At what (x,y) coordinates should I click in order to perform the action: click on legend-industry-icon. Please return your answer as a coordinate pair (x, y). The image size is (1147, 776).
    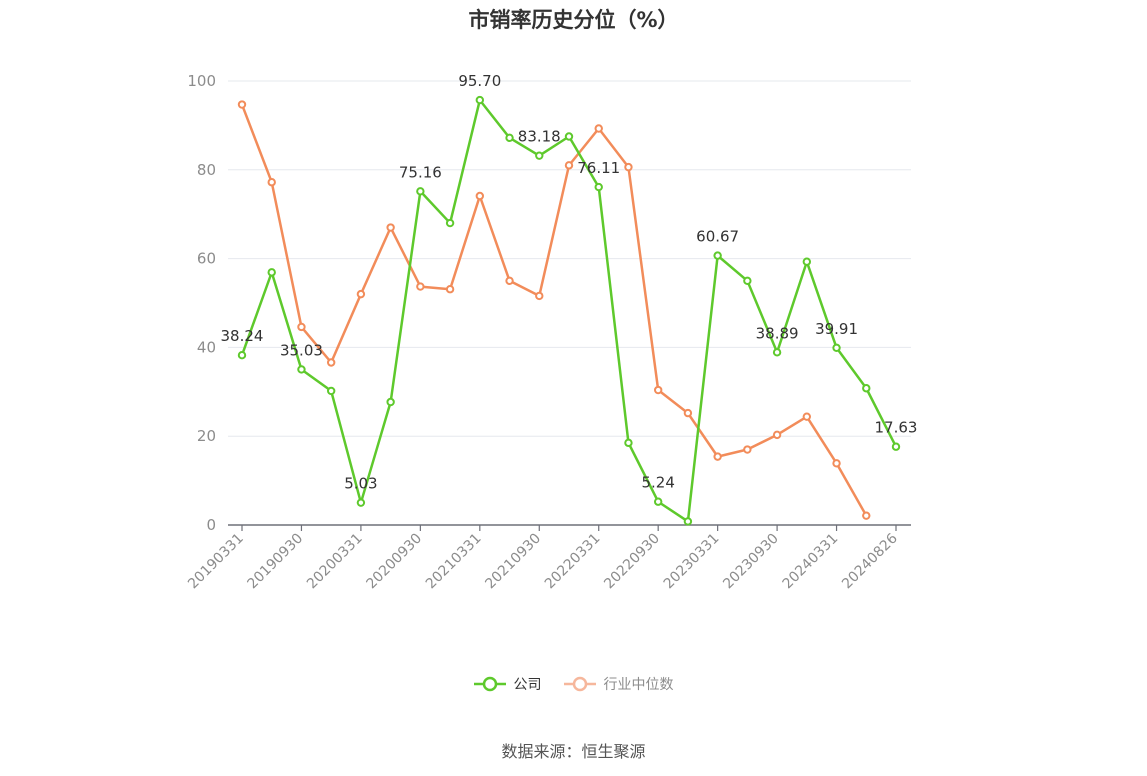
    Looking at the image, I should click on (579, 684).